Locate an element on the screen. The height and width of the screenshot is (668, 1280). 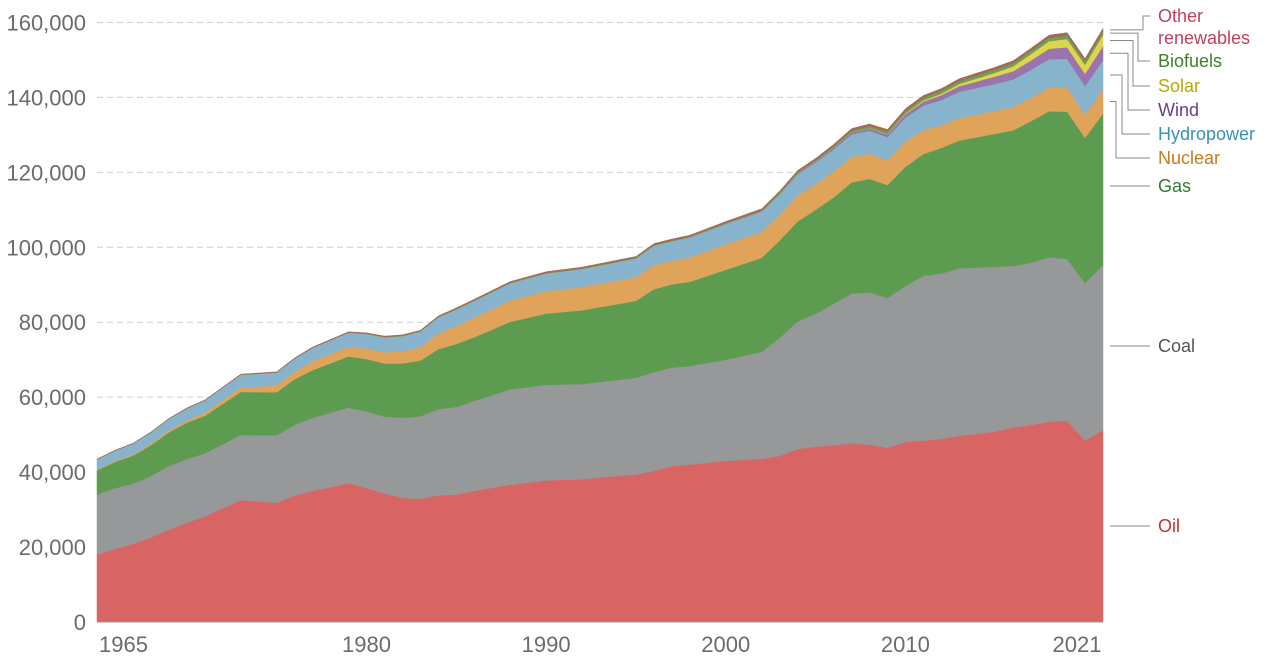
x-tick-label: 1990 is located at coordinates (546, 644).